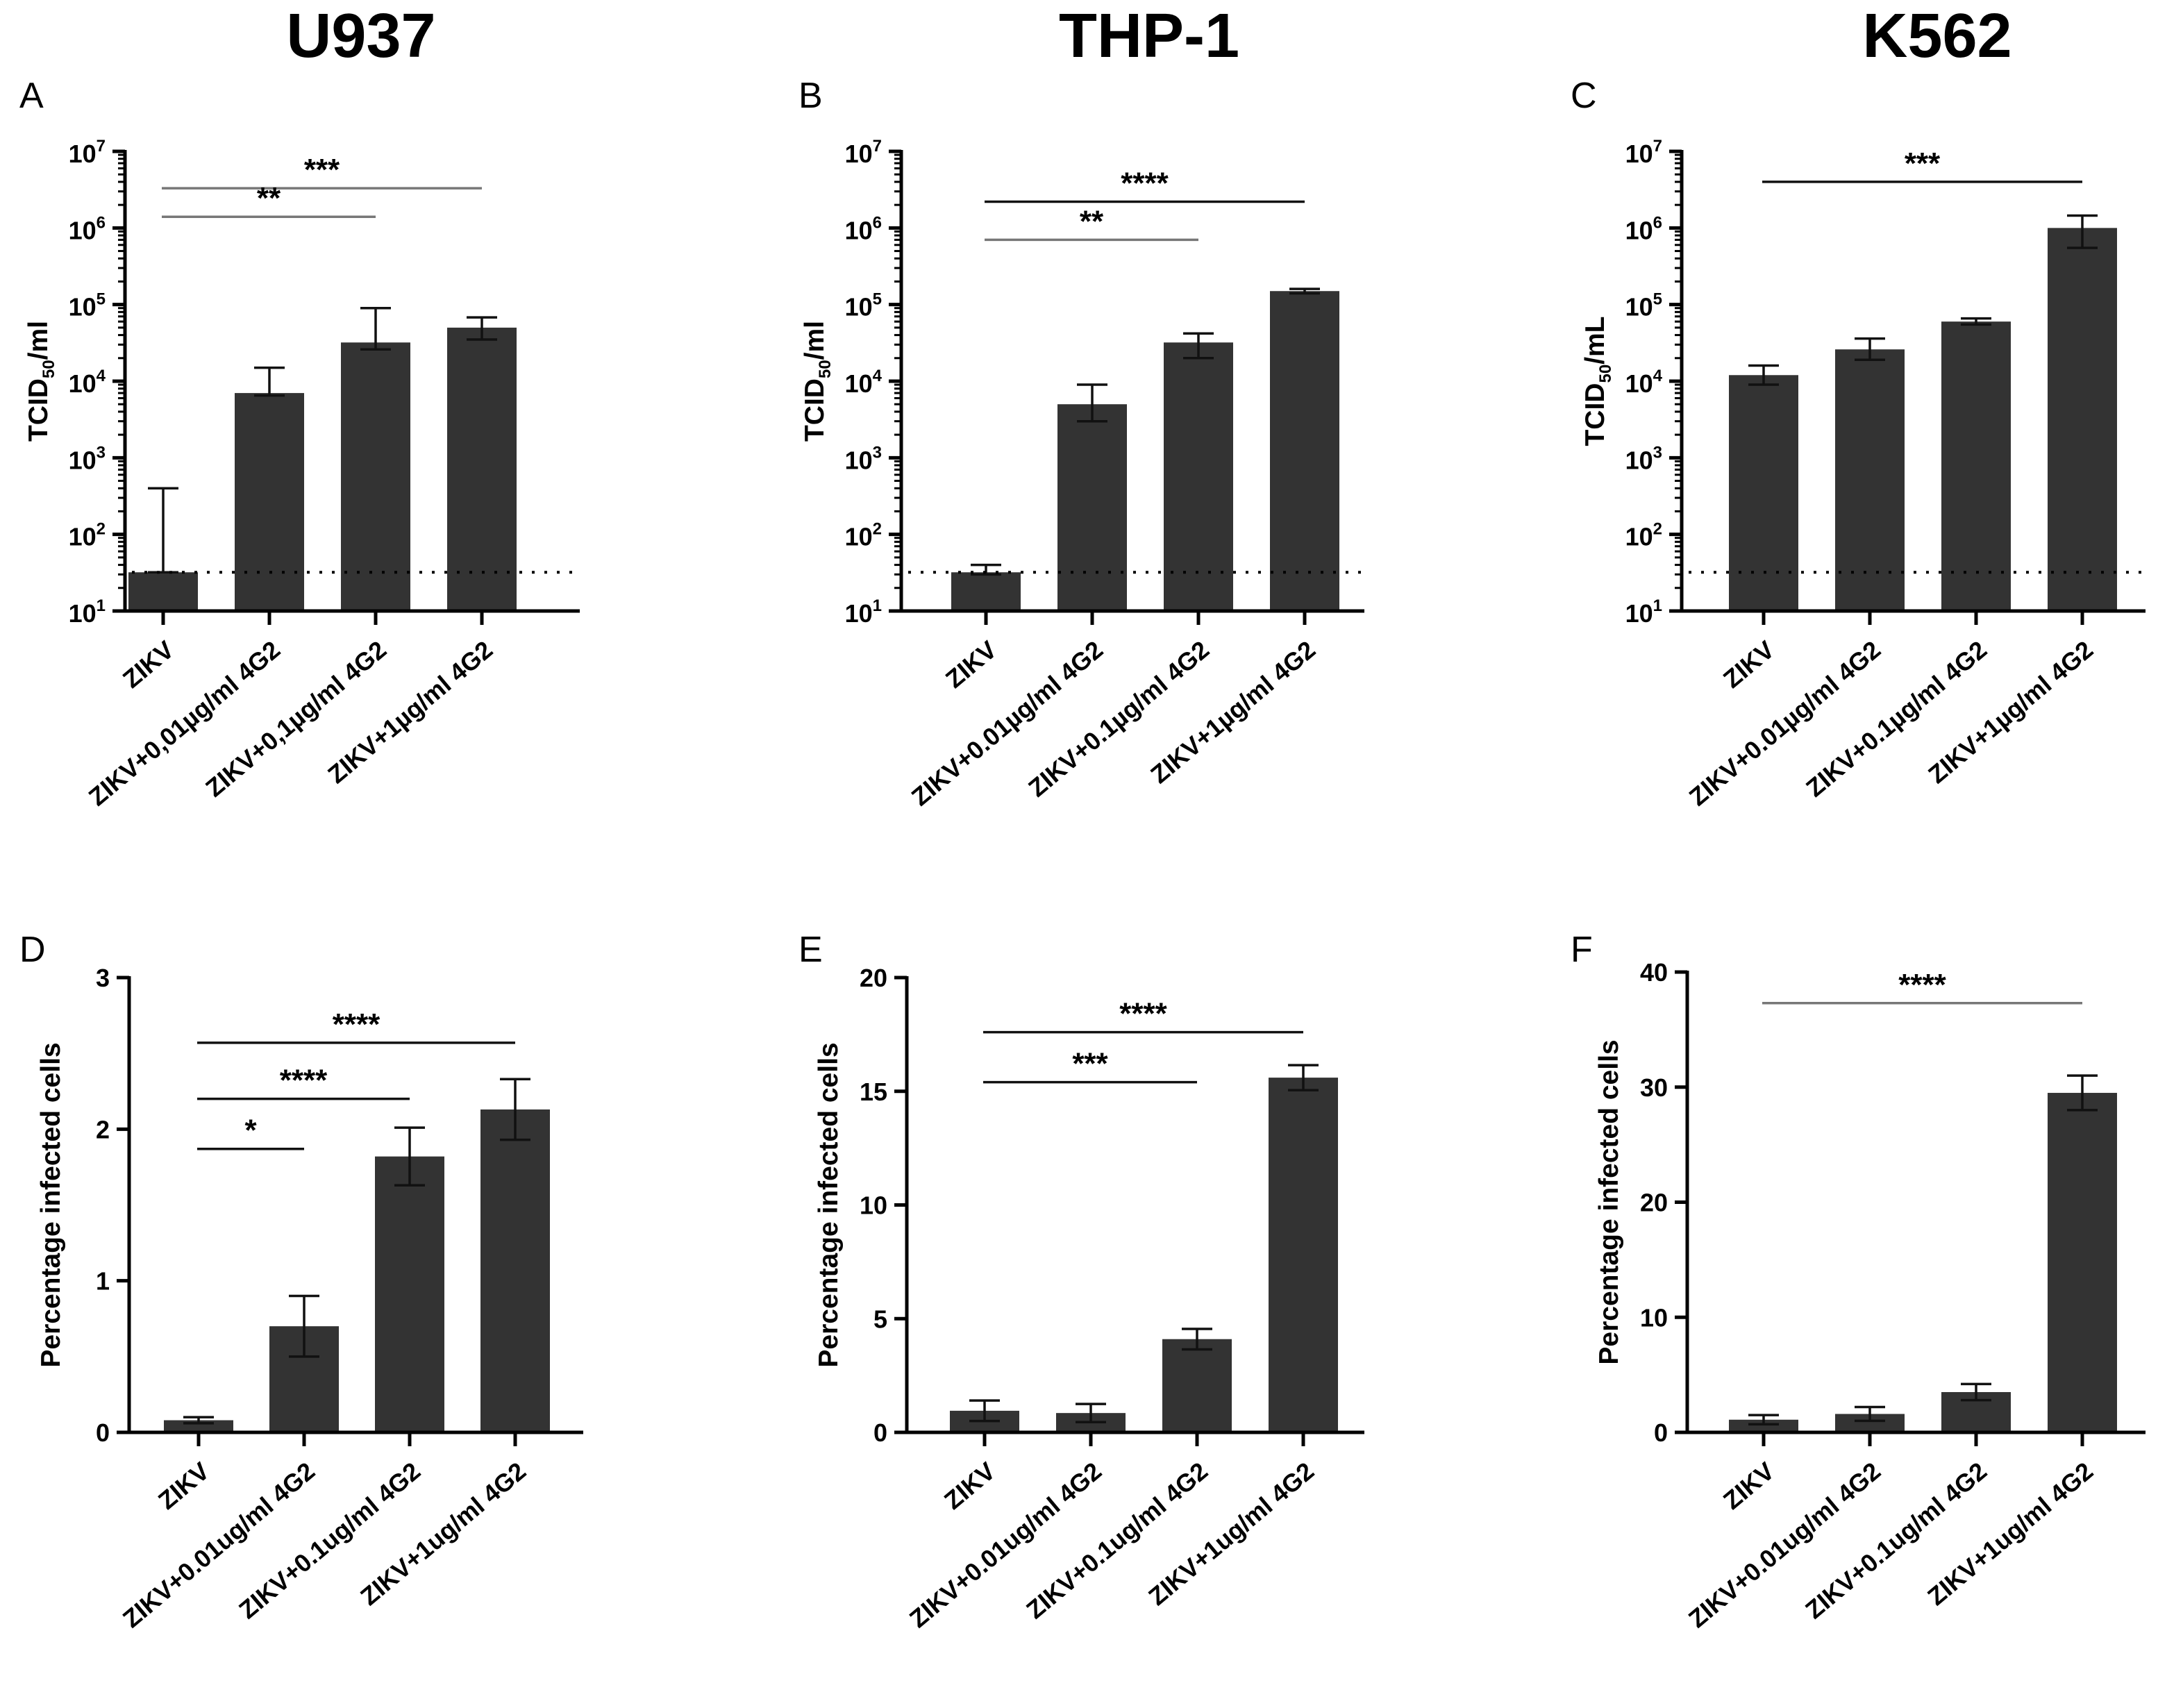 This screenshot has height=1708, width=2158. Describe the element at coordinates (878, 453) in the screenshot. I see `y-tick-exponent: 3` at that location.